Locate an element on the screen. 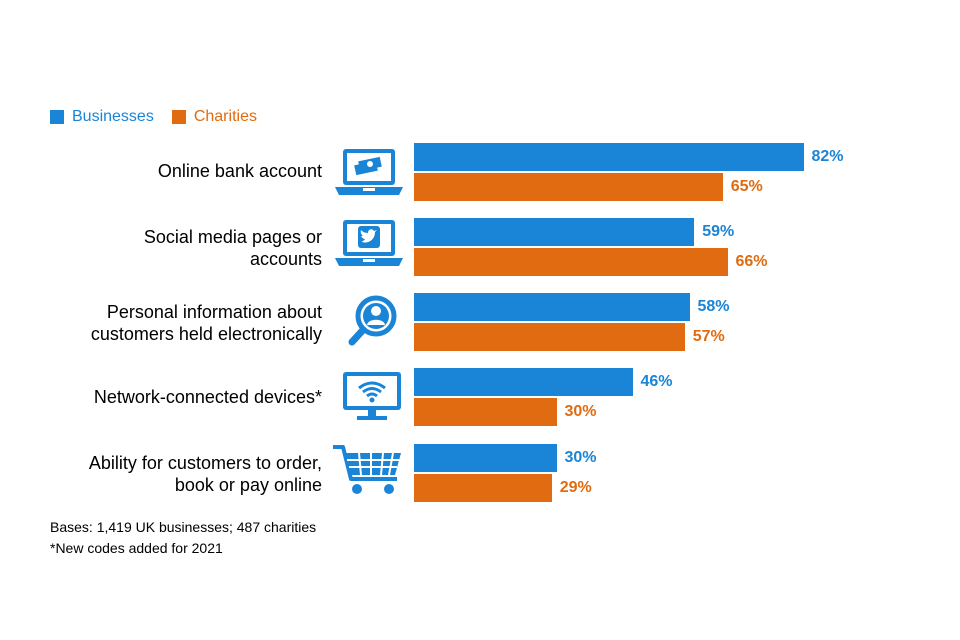 The image size is (960, 640). category-label-network-devices: Network-connected devices* is located at coordinates (207, 397).